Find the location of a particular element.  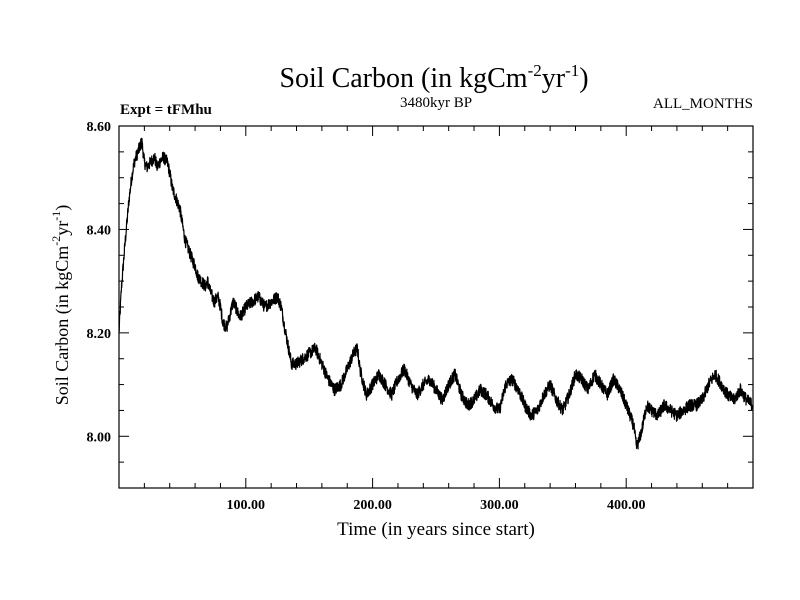

x-tick-label: 300.00 is located at coordinates (499, 505).